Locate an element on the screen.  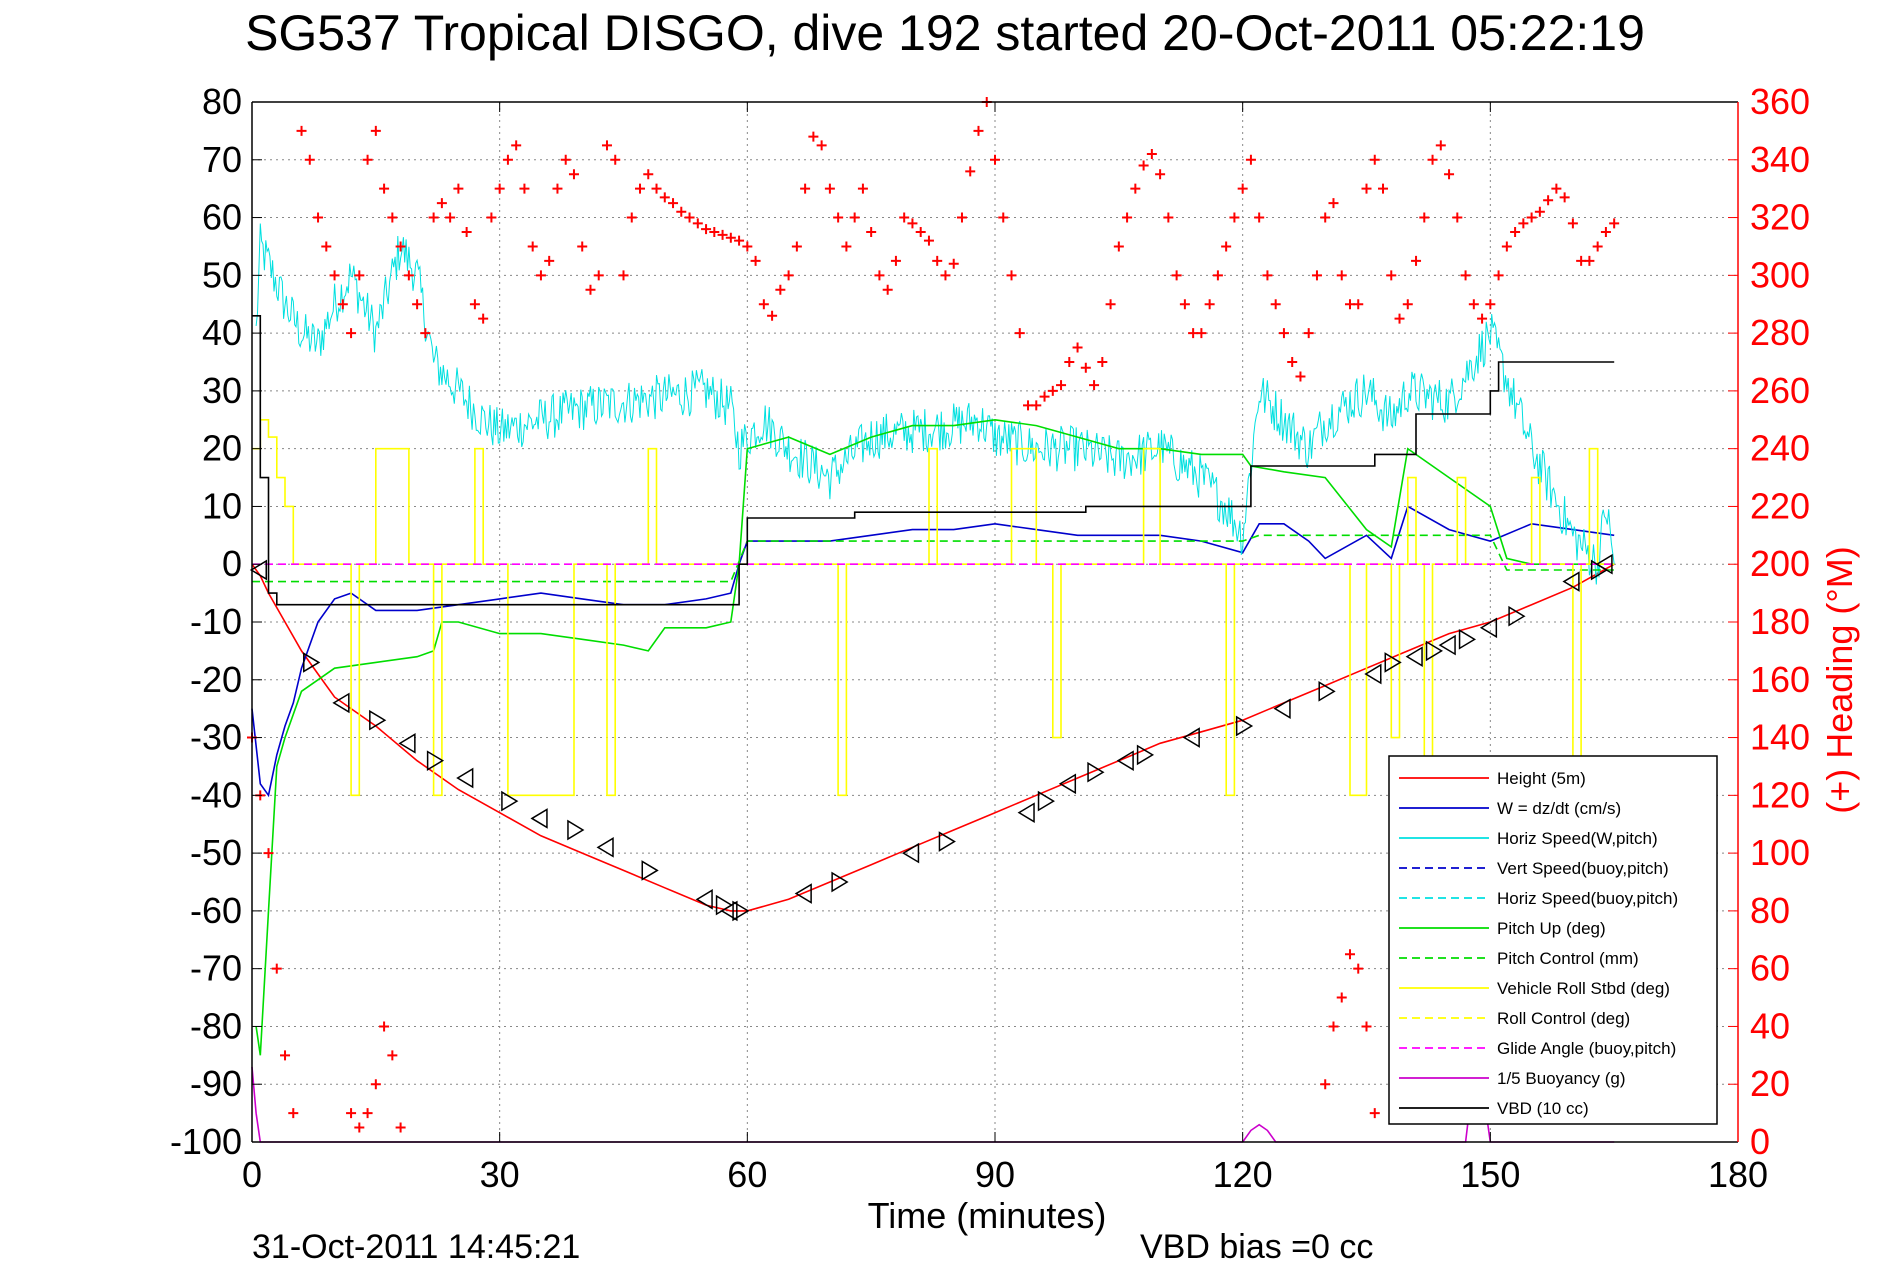
y-right-tick-label: 80 is located at coordinates (1770, 910).